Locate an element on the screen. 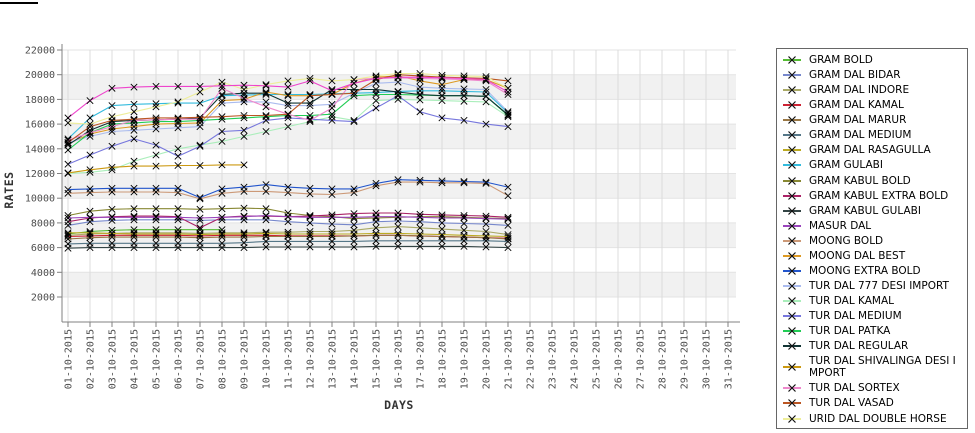 This screenshot has height=433, width=975. x-tick-label: 03-10-2015 is located at coordinates (113, 359).